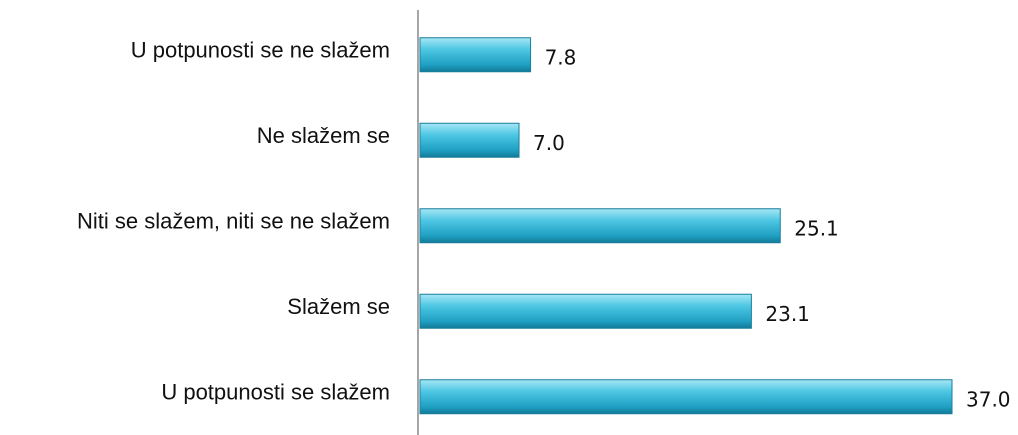 This screenshot has width=1018, height=435. Describe the element at coordinates (233, 221) in the screenshot. I see `category-label: Niti se slažem, niti se ne slažem` at that location.